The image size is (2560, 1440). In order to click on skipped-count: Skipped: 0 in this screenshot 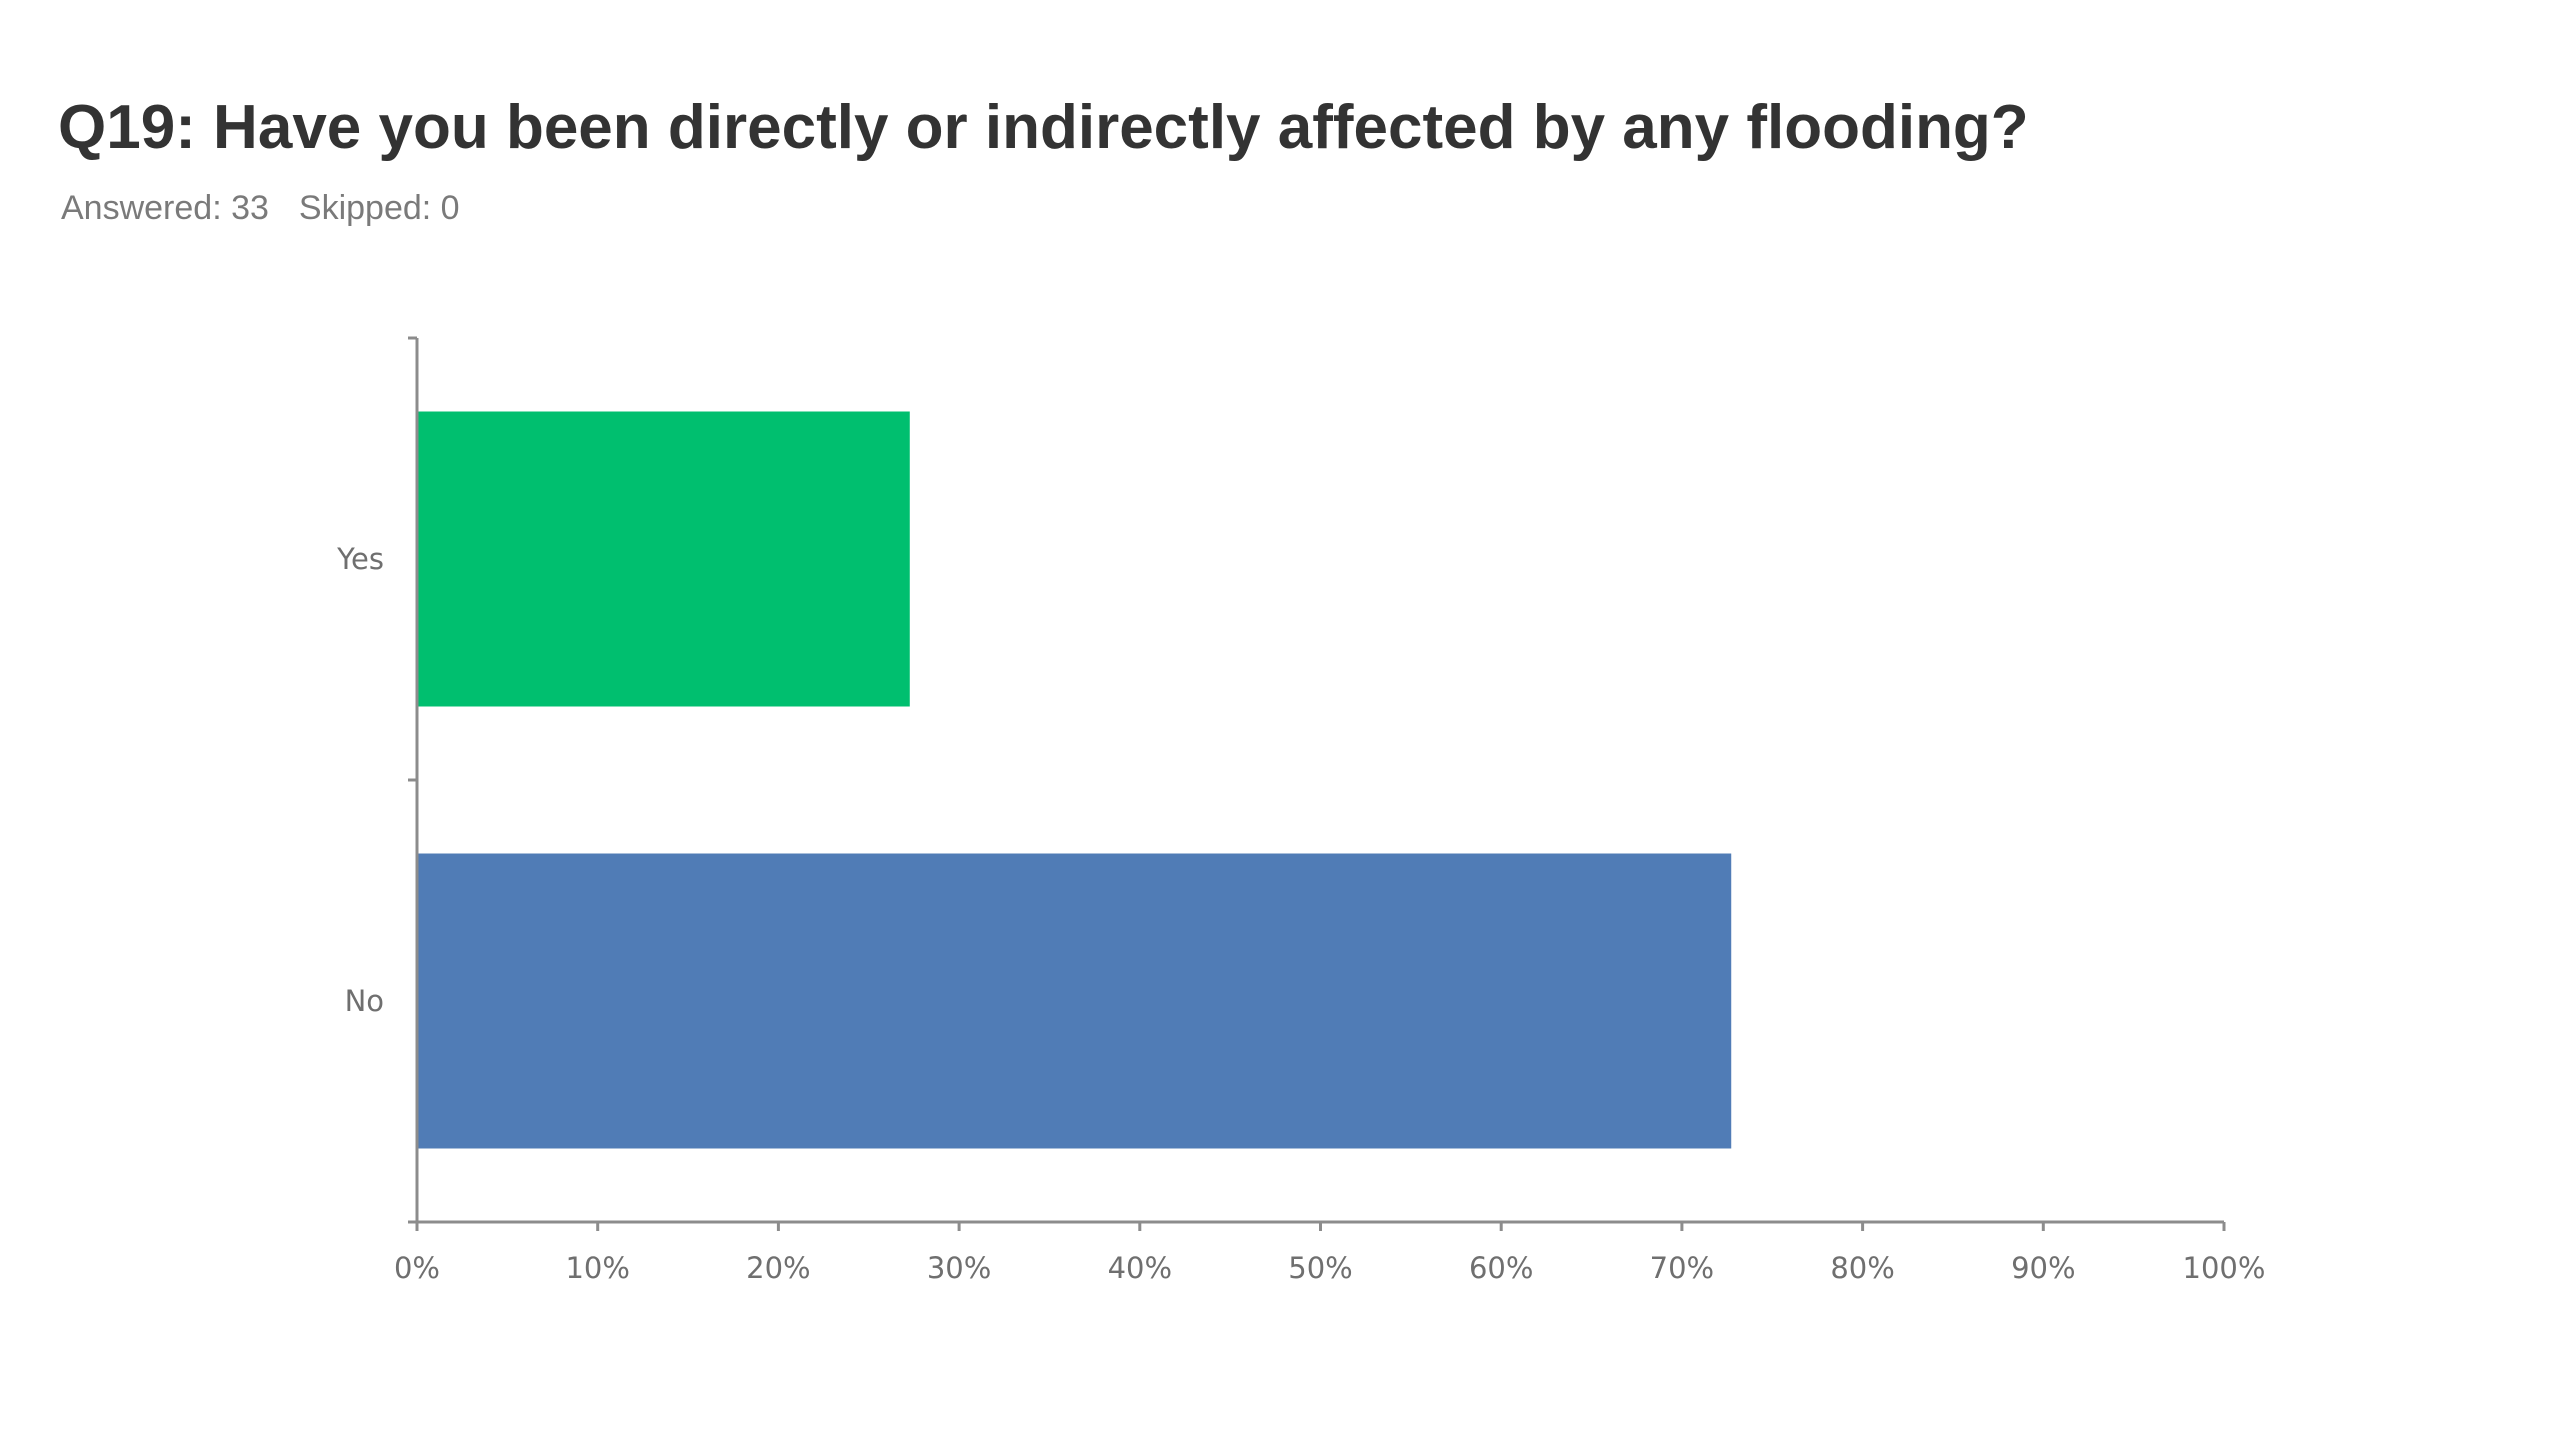, I will do `click(379, 208)`.